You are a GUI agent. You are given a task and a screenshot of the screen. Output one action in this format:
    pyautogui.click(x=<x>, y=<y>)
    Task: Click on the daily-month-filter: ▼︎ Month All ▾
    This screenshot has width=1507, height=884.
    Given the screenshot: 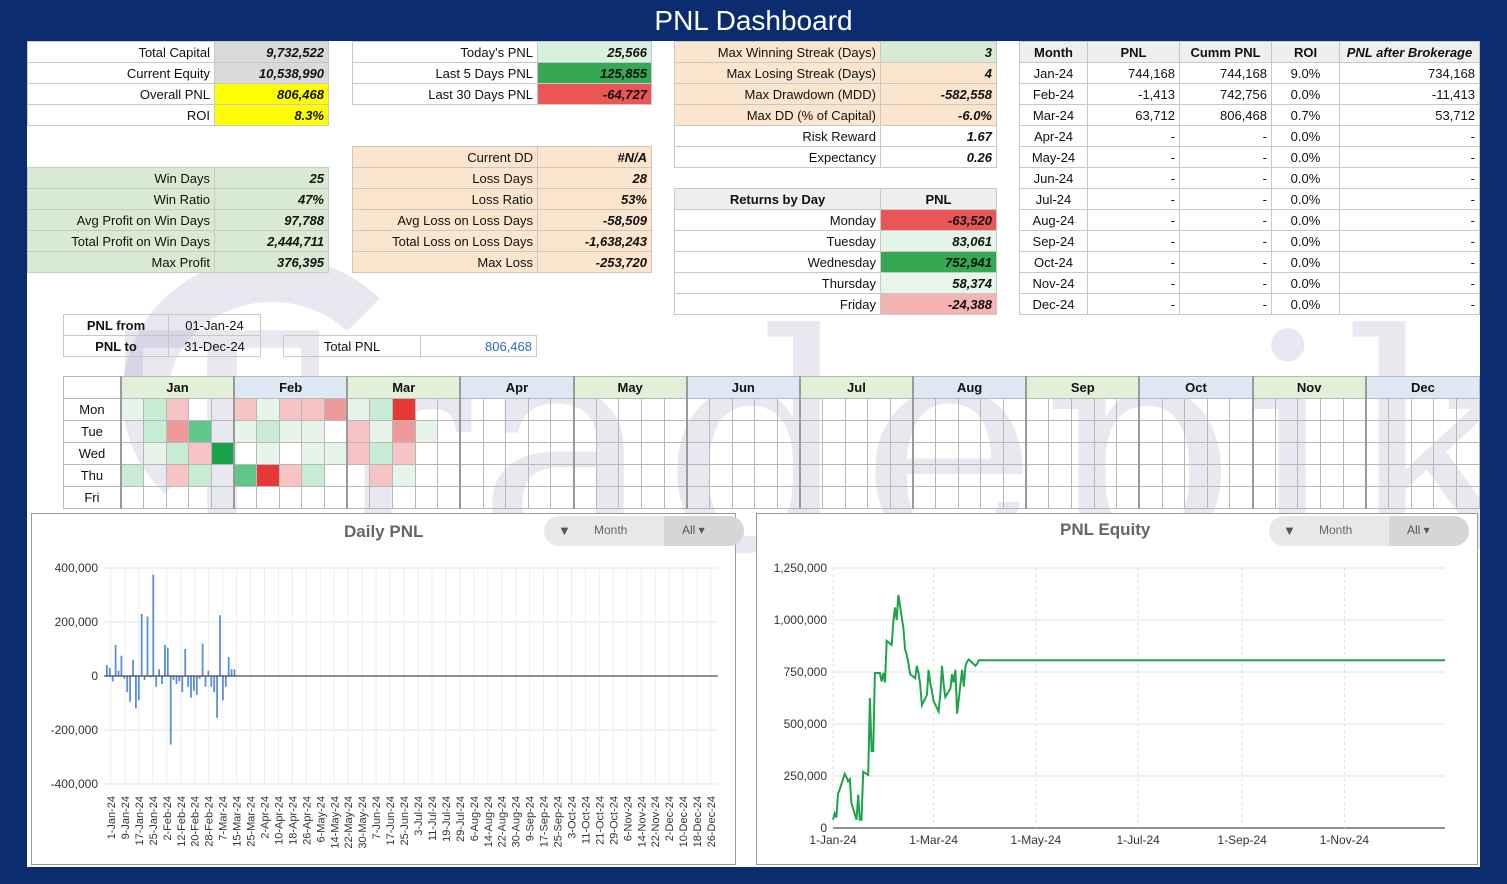 What is the action you would take?
    pyautogui.click(x=644, y=531)
    